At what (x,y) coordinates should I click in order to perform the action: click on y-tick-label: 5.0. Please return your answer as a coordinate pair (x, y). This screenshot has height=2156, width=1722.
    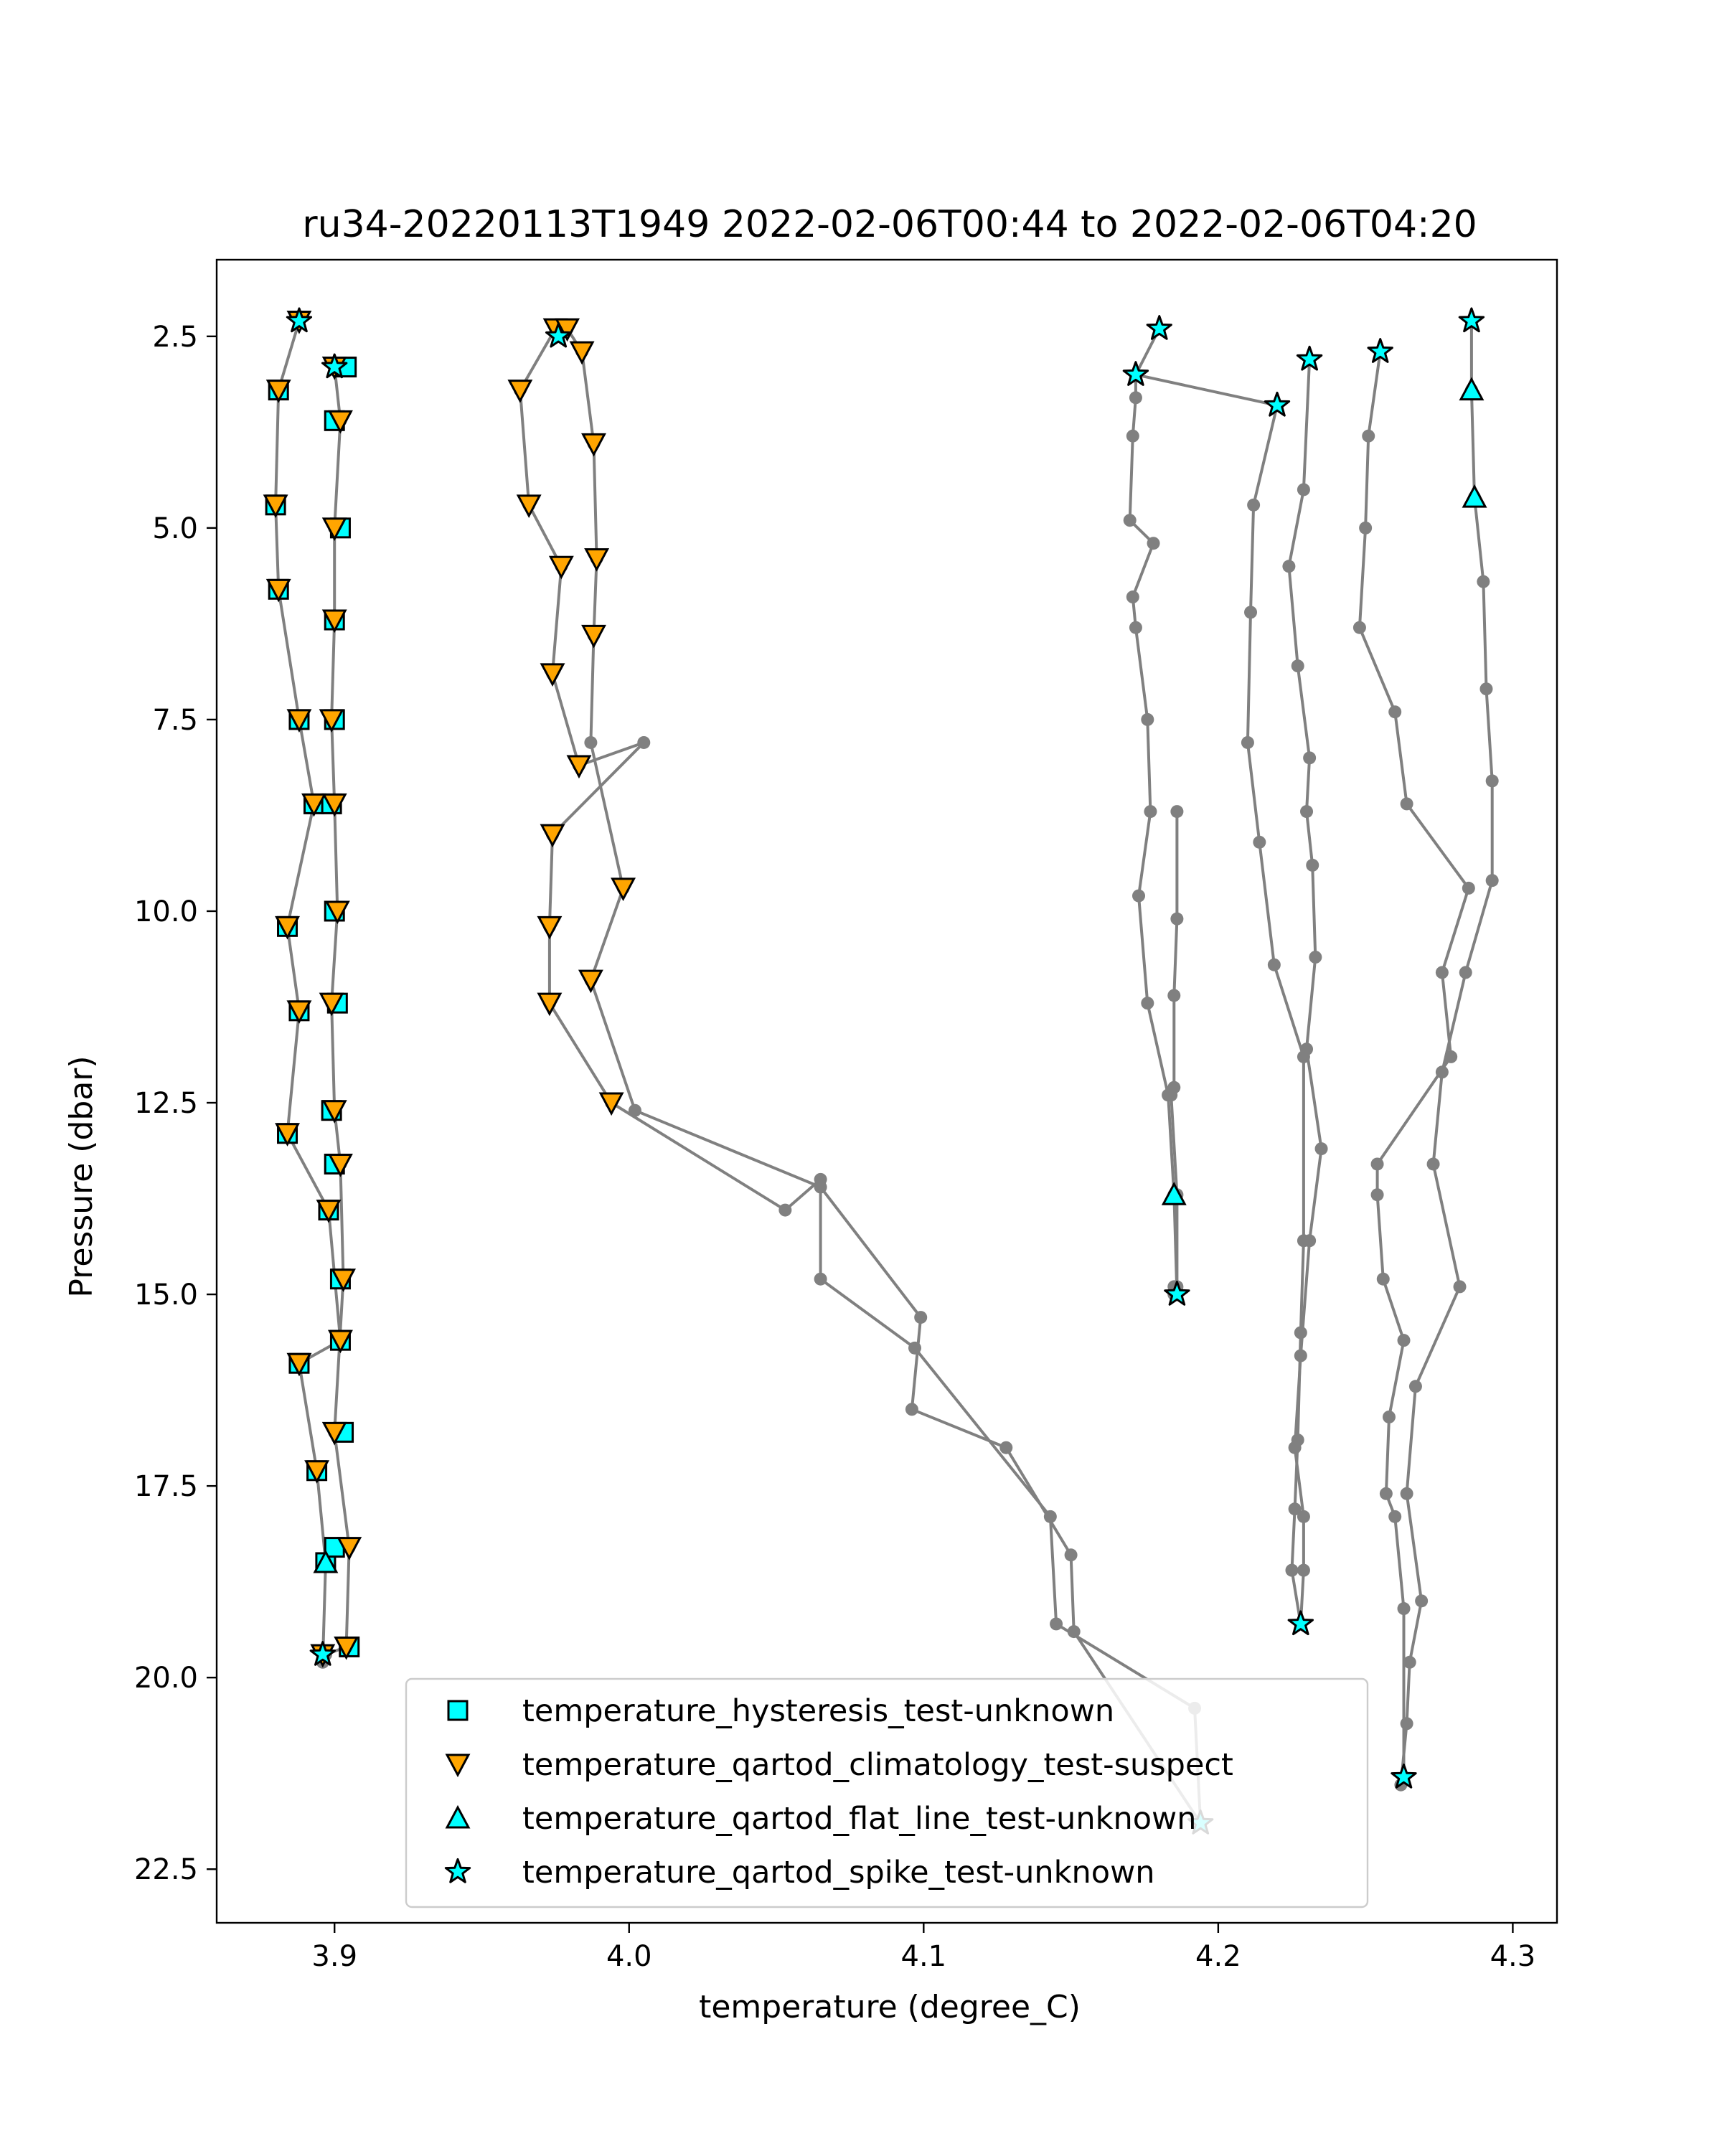
    Looking at the image, I should click on (175, 528).